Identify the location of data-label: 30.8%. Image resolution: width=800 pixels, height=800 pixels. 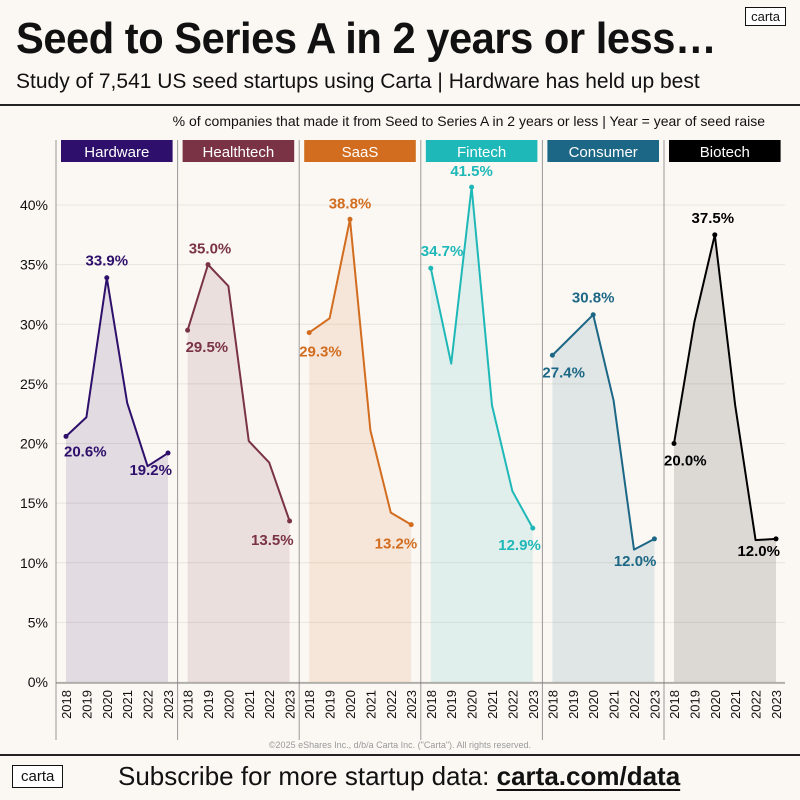
(593, 298).